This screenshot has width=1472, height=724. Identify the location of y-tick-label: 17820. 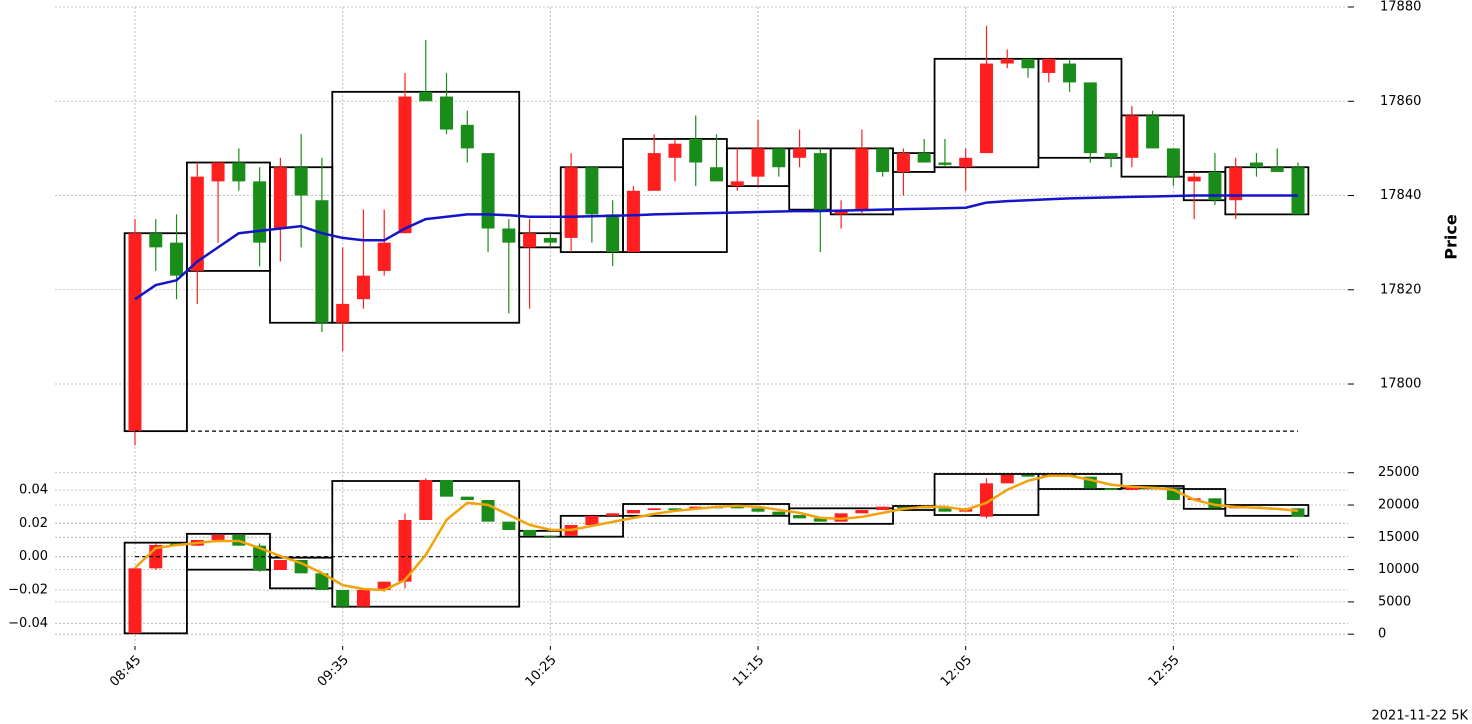
(1400, 289).